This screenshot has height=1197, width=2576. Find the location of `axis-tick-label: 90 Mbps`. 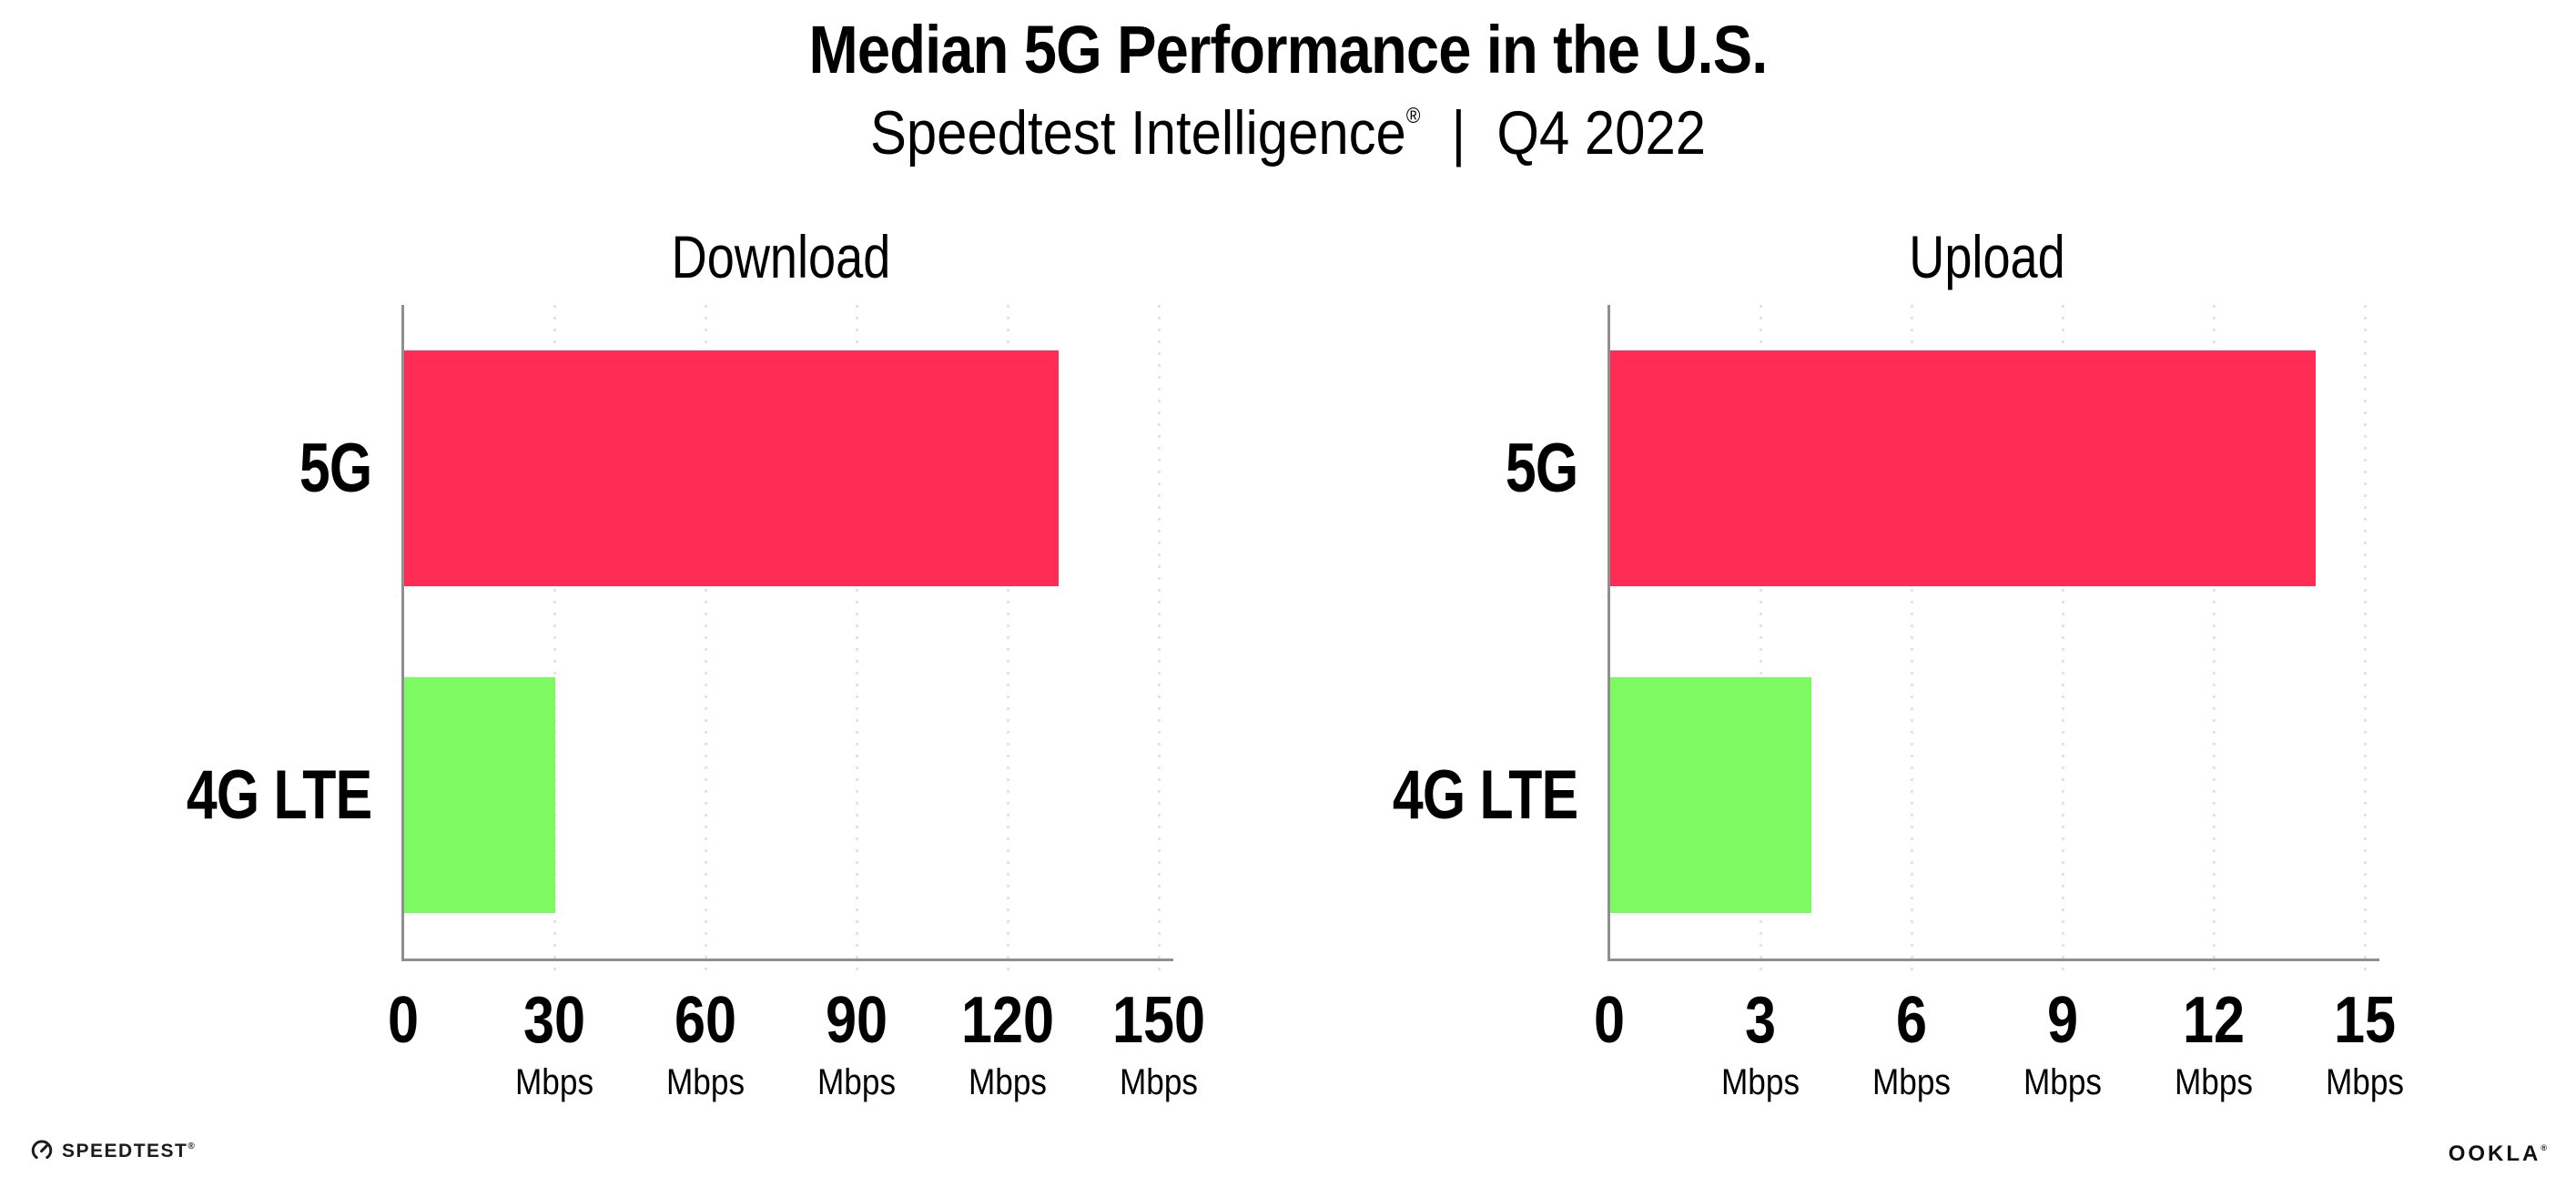

axis-tick-label: 90 Mbps is located at coordinates (856, 1044).